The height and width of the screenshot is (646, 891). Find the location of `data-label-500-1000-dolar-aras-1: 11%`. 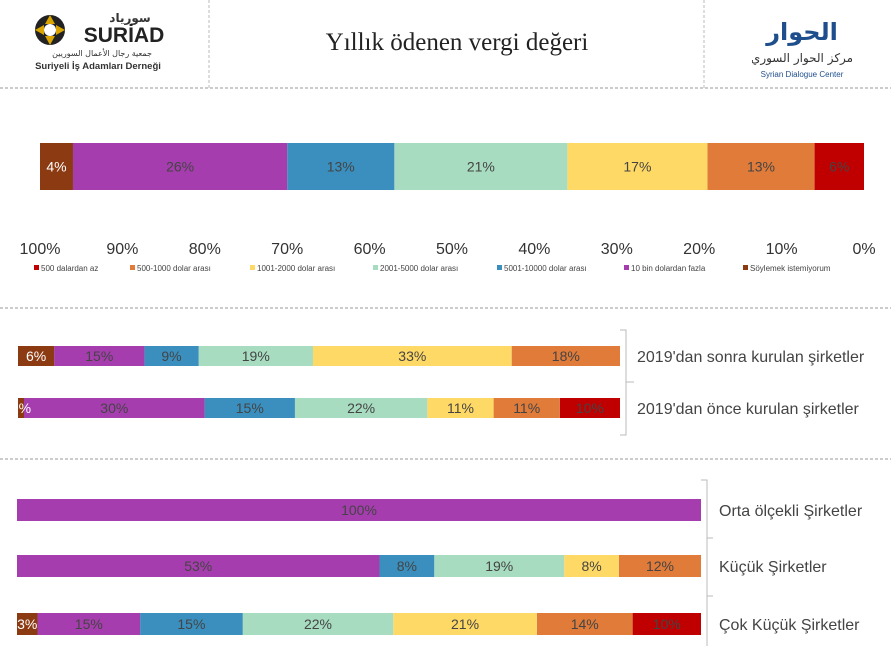

data-label-500-1000-dolar-aras-1: 11% is located at coordinates (526, 408).